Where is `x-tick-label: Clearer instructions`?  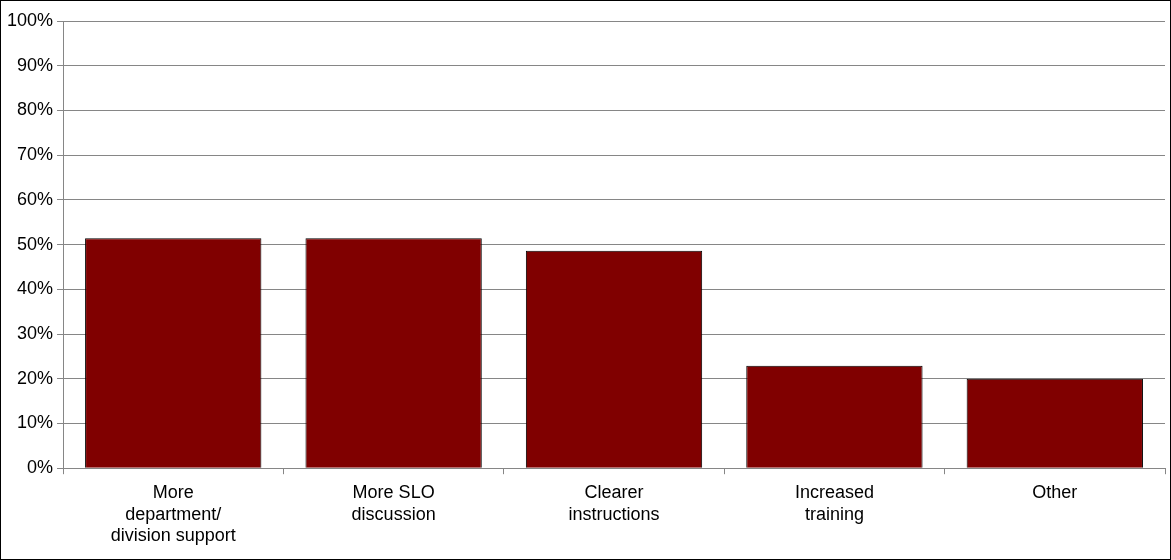 x-tick-label: Clearer instructions is located at coordinates (614, 502).